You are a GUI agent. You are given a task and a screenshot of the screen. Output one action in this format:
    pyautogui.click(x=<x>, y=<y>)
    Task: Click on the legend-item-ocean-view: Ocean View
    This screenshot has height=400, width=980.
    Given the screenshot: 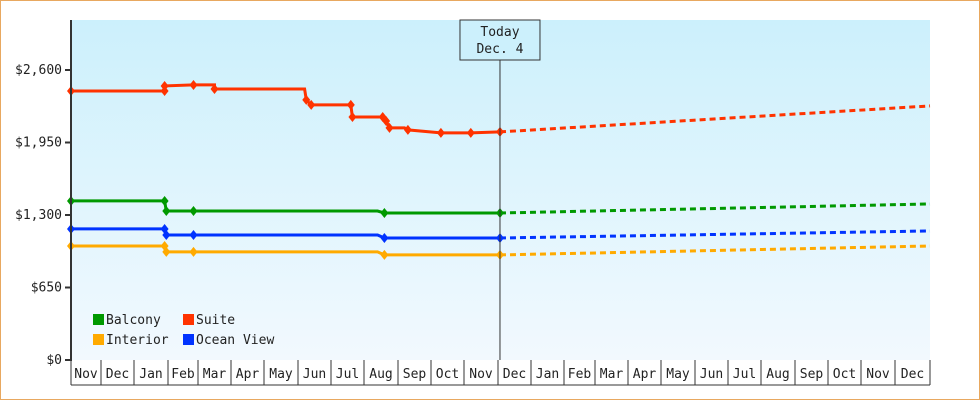 What is the action you would take?
    pyautogui.click(x=228, y=340)
    